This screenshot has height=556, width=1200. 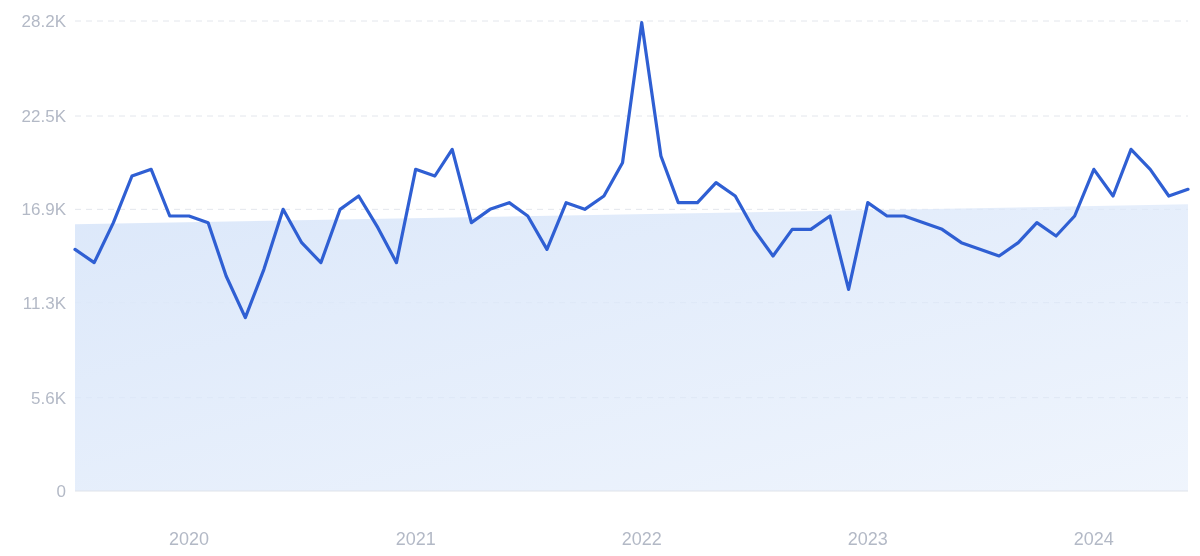 I want to click on y-tick-label: 28.2K, so click(x=44, y=21).